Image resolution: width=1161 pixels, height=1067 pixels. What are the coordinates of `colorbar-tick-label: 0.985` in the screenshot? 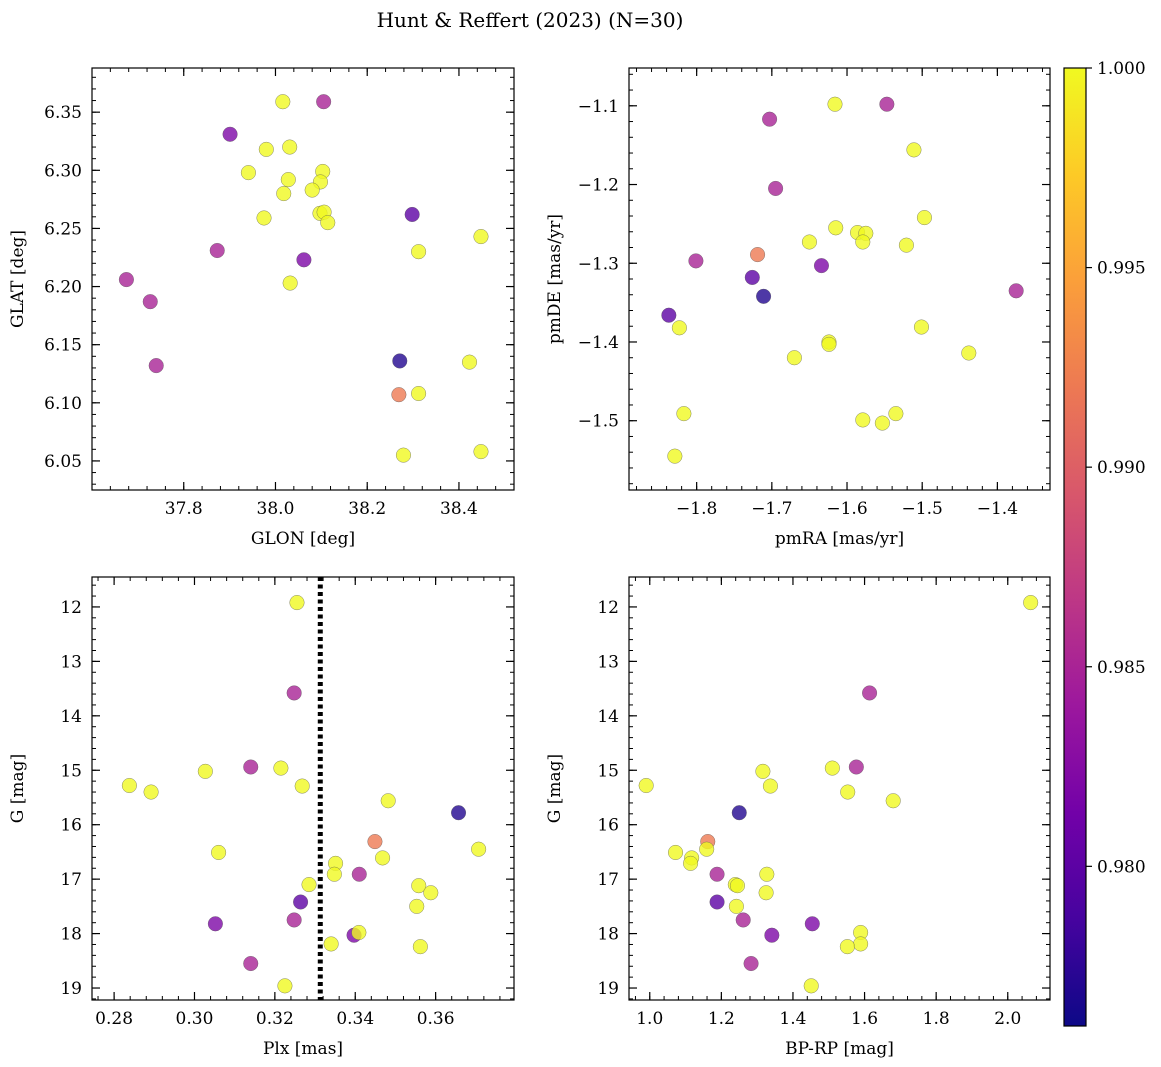 It's located at (1121, 668).